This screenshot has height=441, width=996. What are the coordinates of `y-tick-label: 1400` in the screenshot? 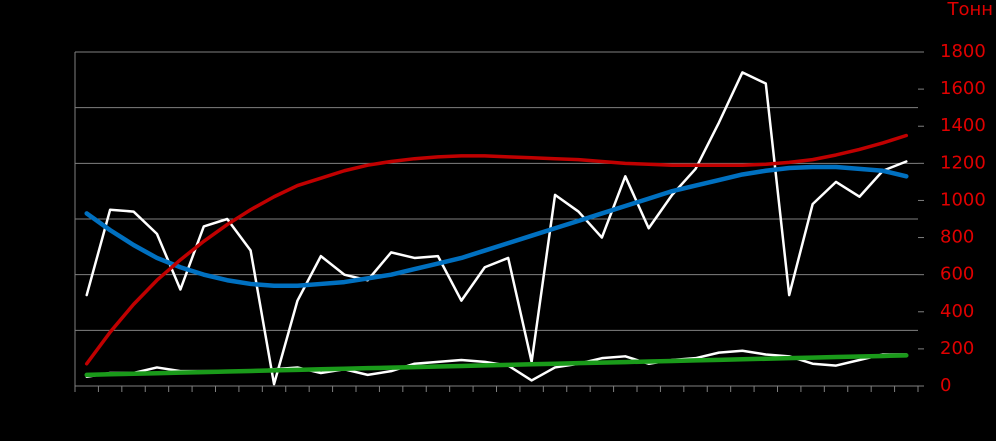 It's located at (963, 125).